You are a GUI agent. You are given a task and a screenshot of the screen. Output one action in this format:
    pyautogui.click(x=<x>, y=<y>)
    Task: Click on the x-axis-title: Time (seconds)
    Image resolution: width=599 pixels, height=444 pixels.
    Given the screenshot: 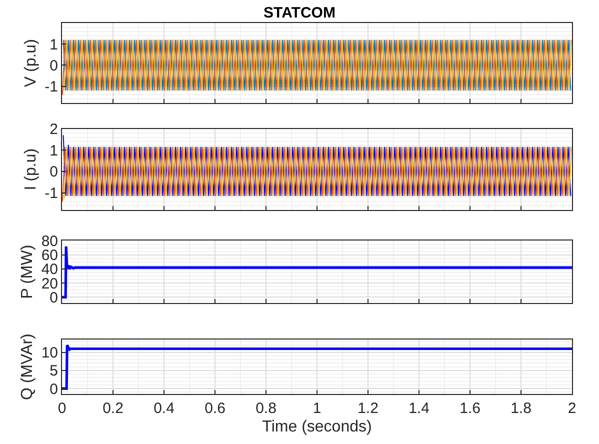 What is the action you would take?
    pyautogui.click(x=317, y=427)
    